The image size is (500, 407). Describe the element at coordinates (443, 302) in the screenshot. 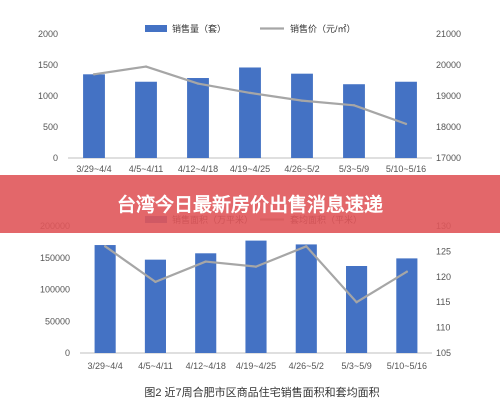

I see `y2-tick-label: 115` at that location.